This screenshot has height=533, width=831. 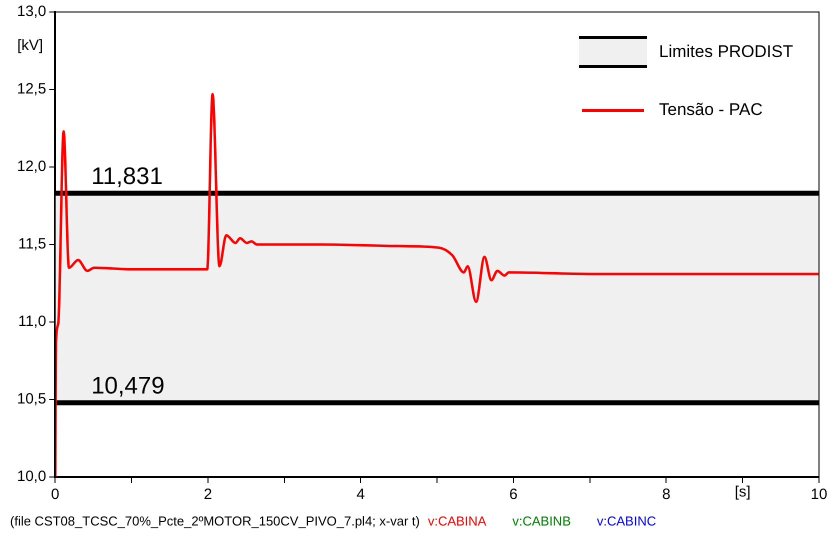 I want to click on y-tick-label: 11,5, so click(x=32, y=244).